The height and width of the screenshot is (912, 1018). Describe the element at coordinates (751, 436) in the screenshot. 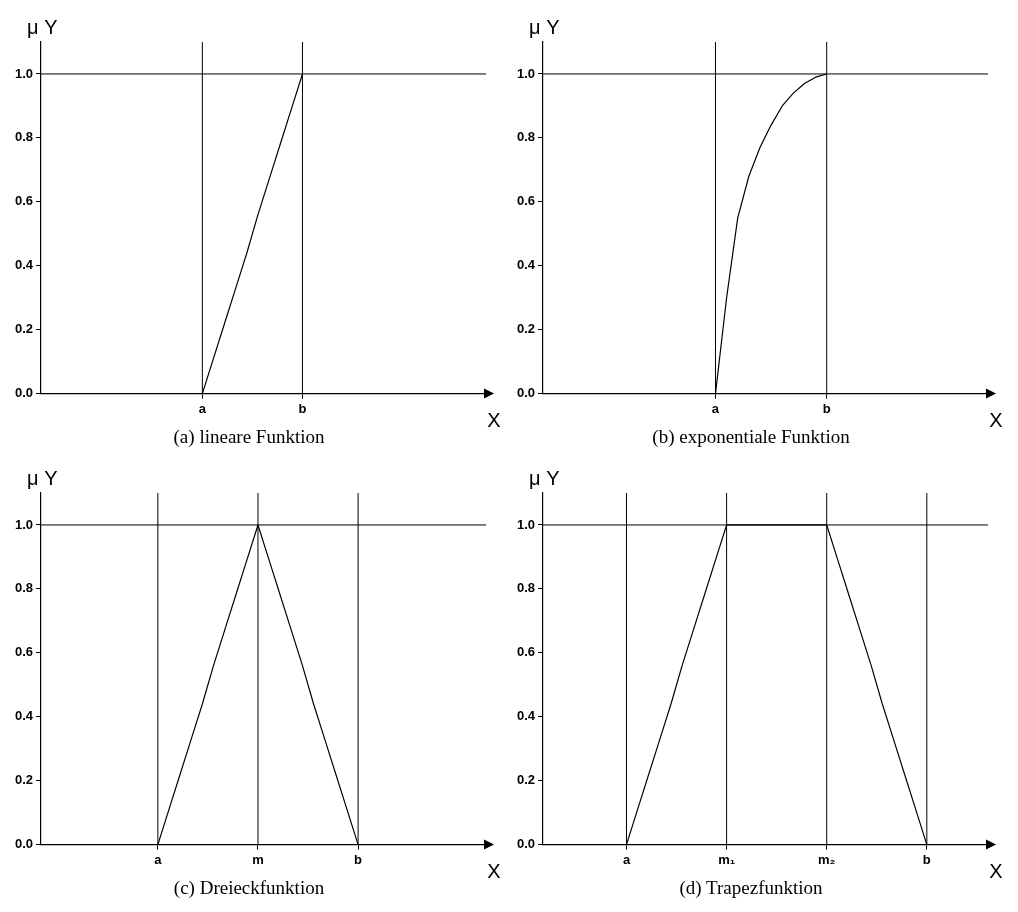

I see `text: (b) exponentiale Funktion` at that location.